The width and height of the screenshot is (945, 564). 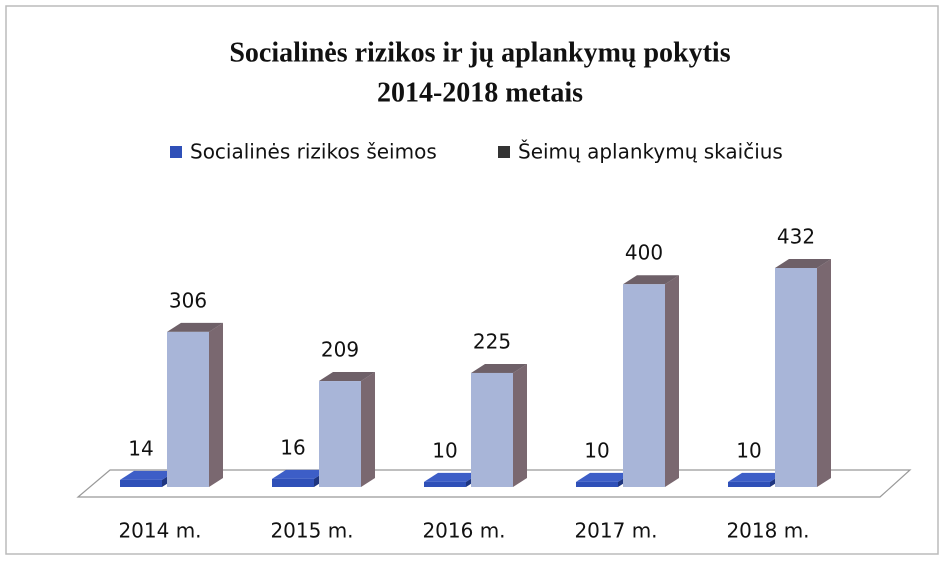 What do you see at coordinates (313, 152) in the screenshot?
I see `legend-label: Socialinės rizikos šeimos` at bounding box center [313, 152].